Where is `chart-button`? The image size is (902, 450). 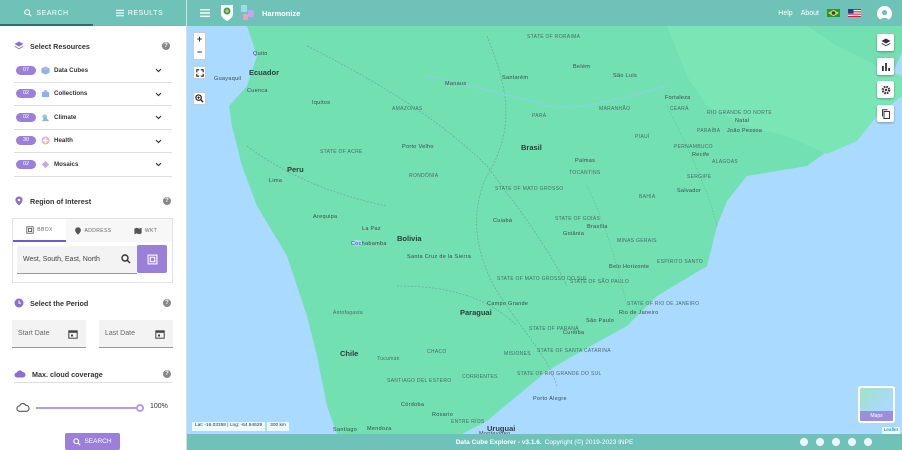 chart-button is located at coordinates (885, 66).